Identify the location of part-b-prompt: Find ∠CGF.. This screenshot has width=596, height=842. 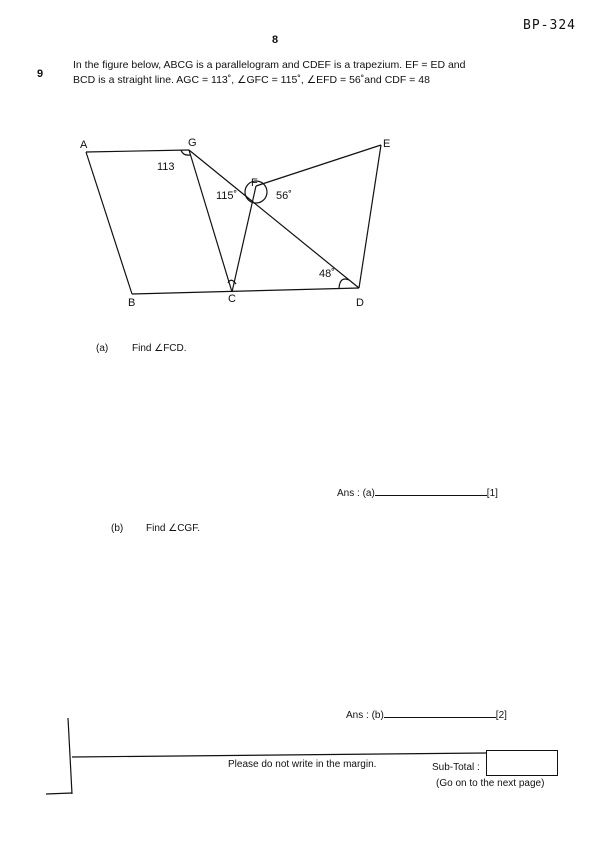
(173, 528).